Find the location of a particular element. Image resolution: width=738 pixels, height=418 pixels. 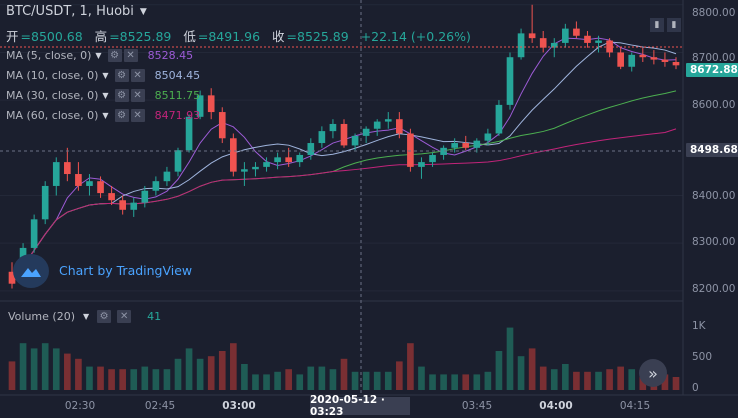

high-value: =8525.89 is located at coordinates (140, 36).